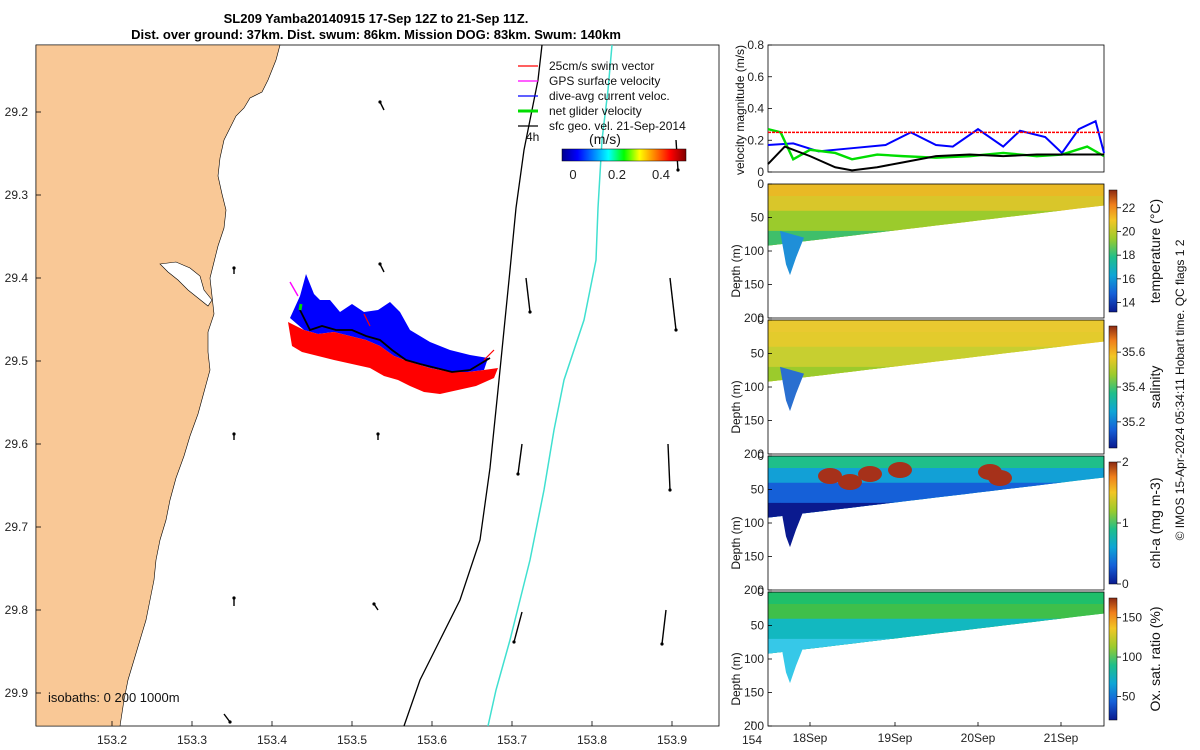 The width and height of the screenshot is (1200, 750). I want to click on dive-avg-current-band, so click(389, 323).